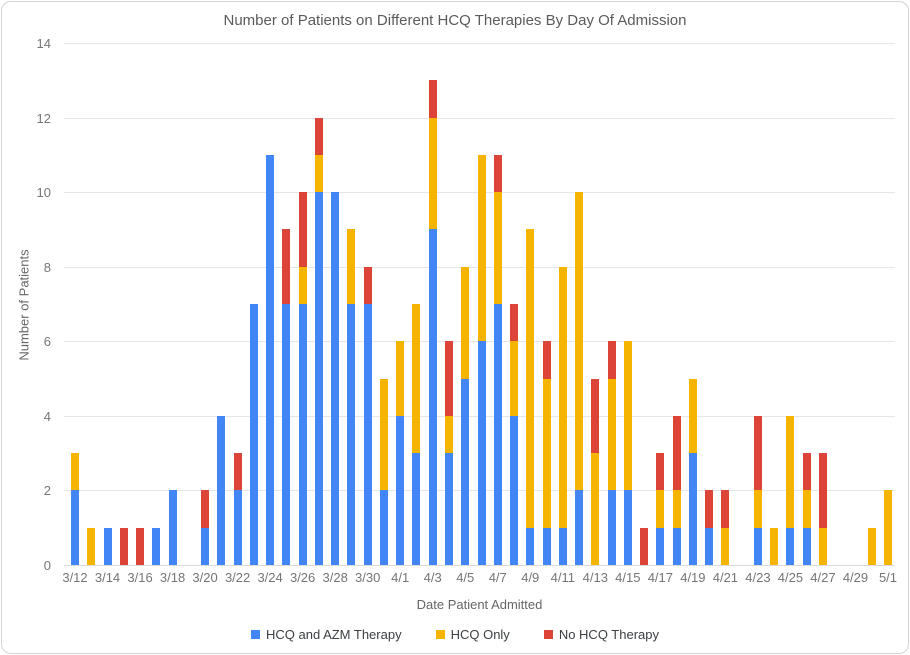 The width and height of the screenshot is (910, 655). I want to click on x-tick-label-3-26: 3/26, so click(302, 577).